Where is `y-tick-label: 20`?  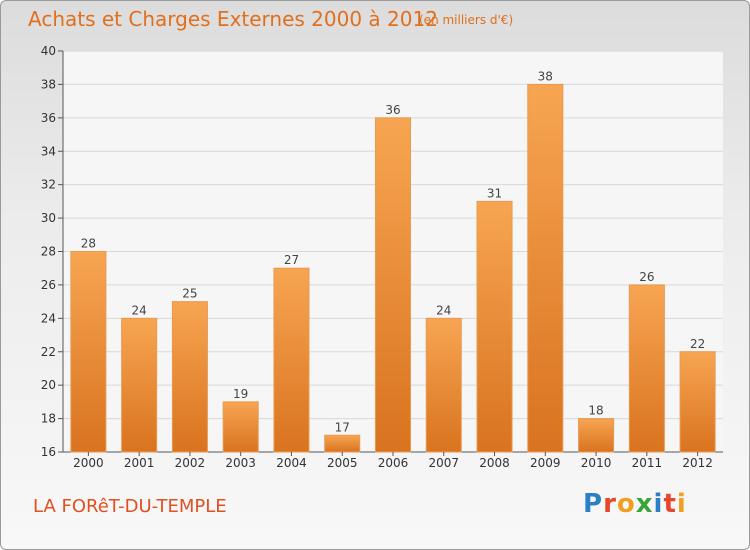
y-tick-label: 20 is located at coordinates (48, 385).